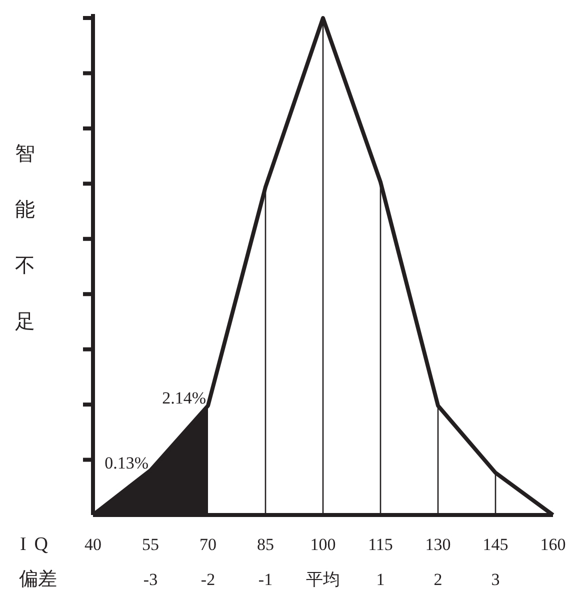 This screenshot has height=598, width=568. What do you see at coordinates (265, 579) in the screenshot?
I see `x2-tick-label: -1` at bounding box center [265, 579].